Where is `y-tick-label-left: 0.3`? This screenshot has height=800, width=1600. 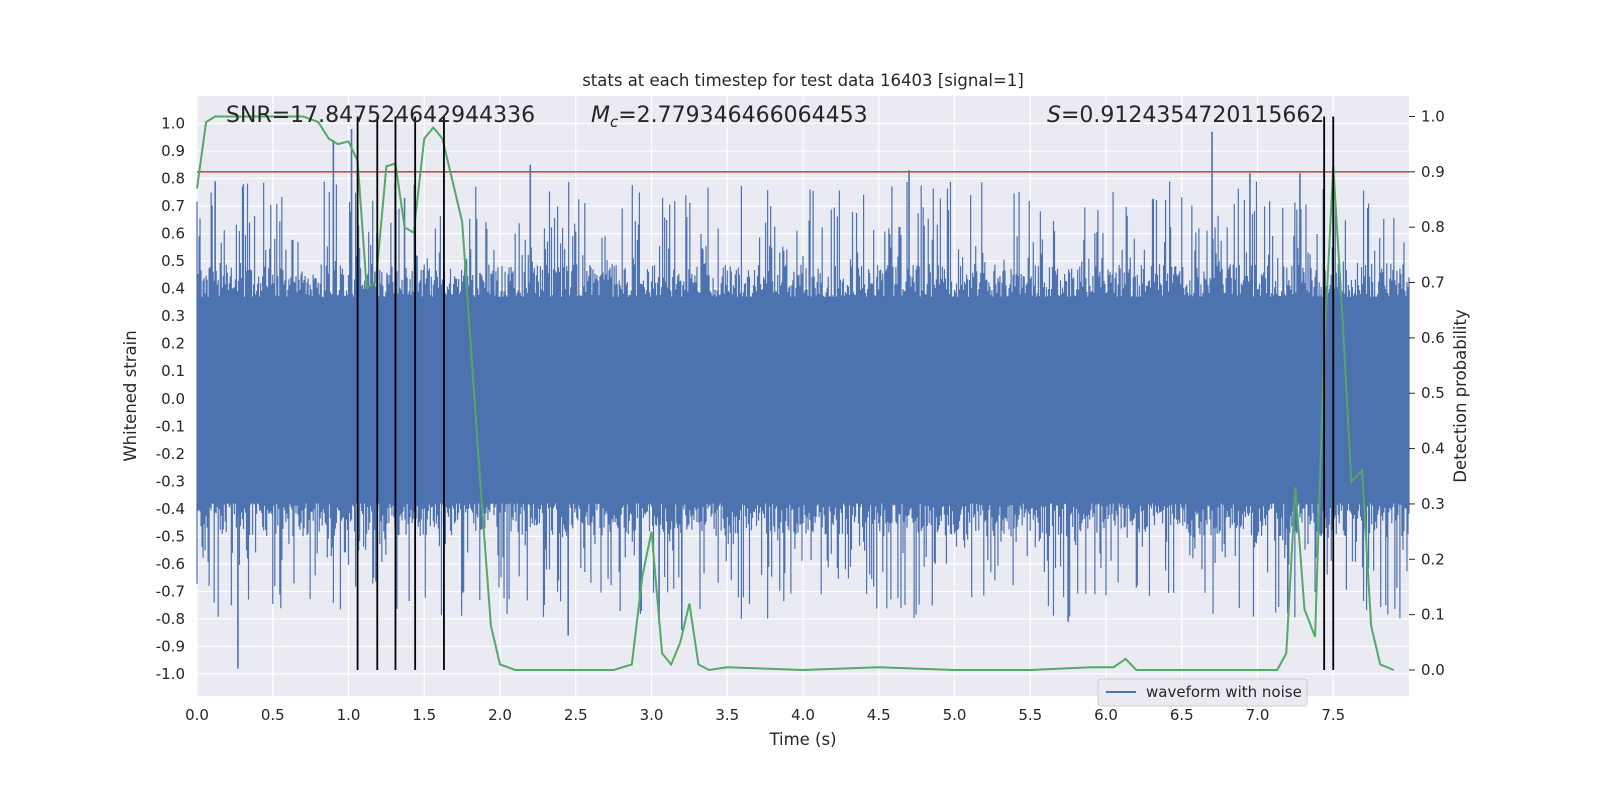
y-tick-label-left: 0.3 is located at coordinates (173, 316).